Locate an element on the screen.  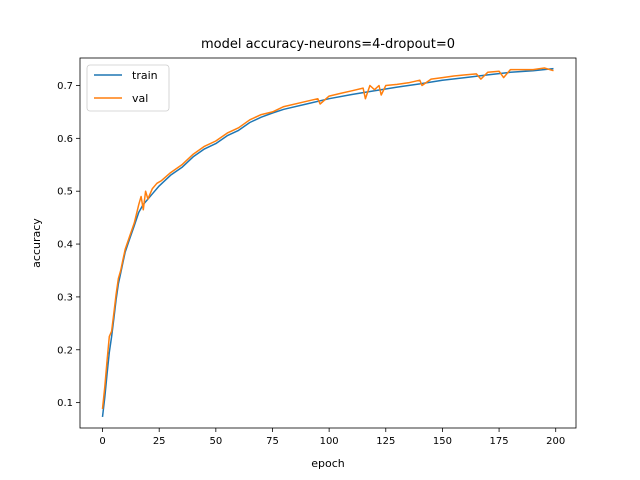
y-tick-label: 0.6 is located at coordinates (65, 139).